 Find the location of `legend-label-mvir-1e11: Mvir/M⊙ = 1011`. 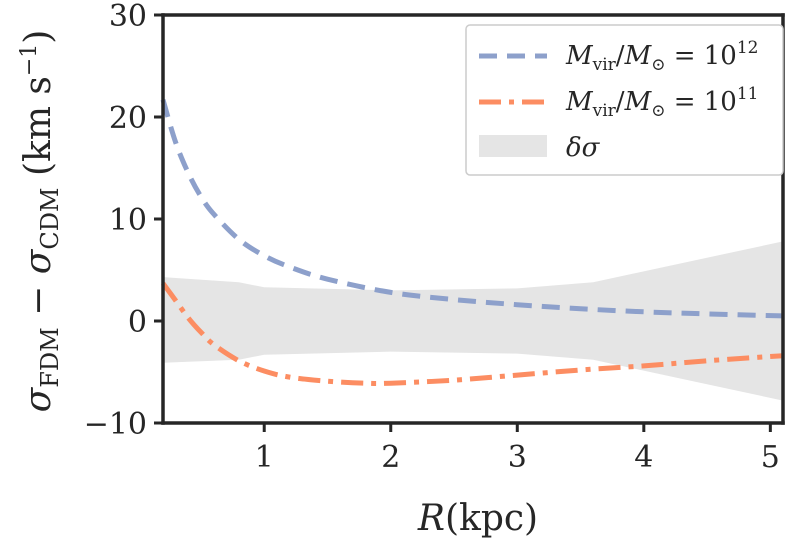

legend-label-mvir-1e11: Mvir/M⊙ = 1011 is located at coordinates (661, 102).